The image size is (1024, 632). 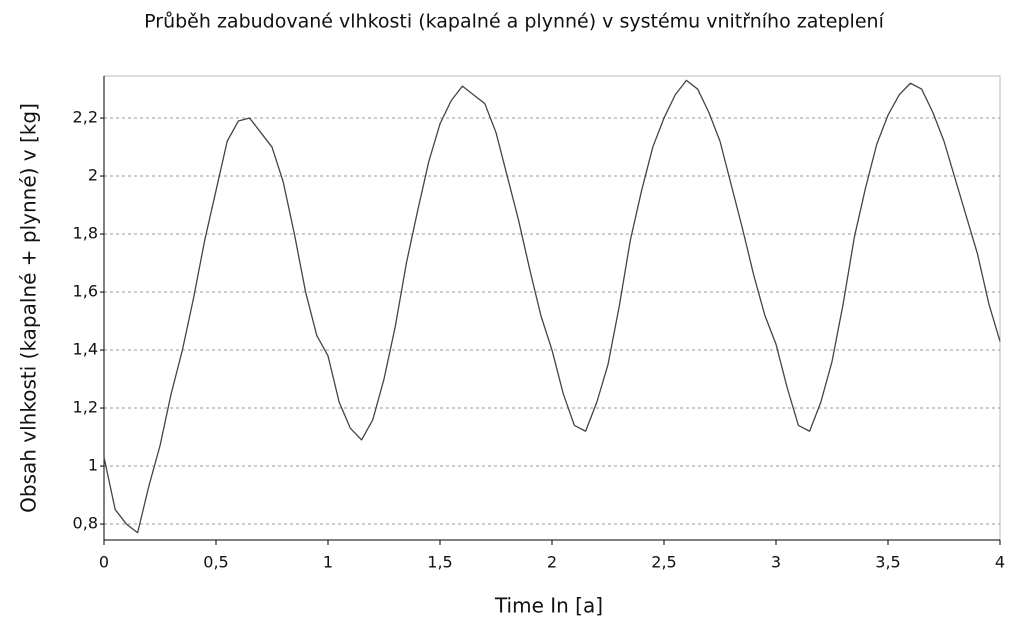 I want to click on y-tick-label: 1, so click(x=93, y=465).